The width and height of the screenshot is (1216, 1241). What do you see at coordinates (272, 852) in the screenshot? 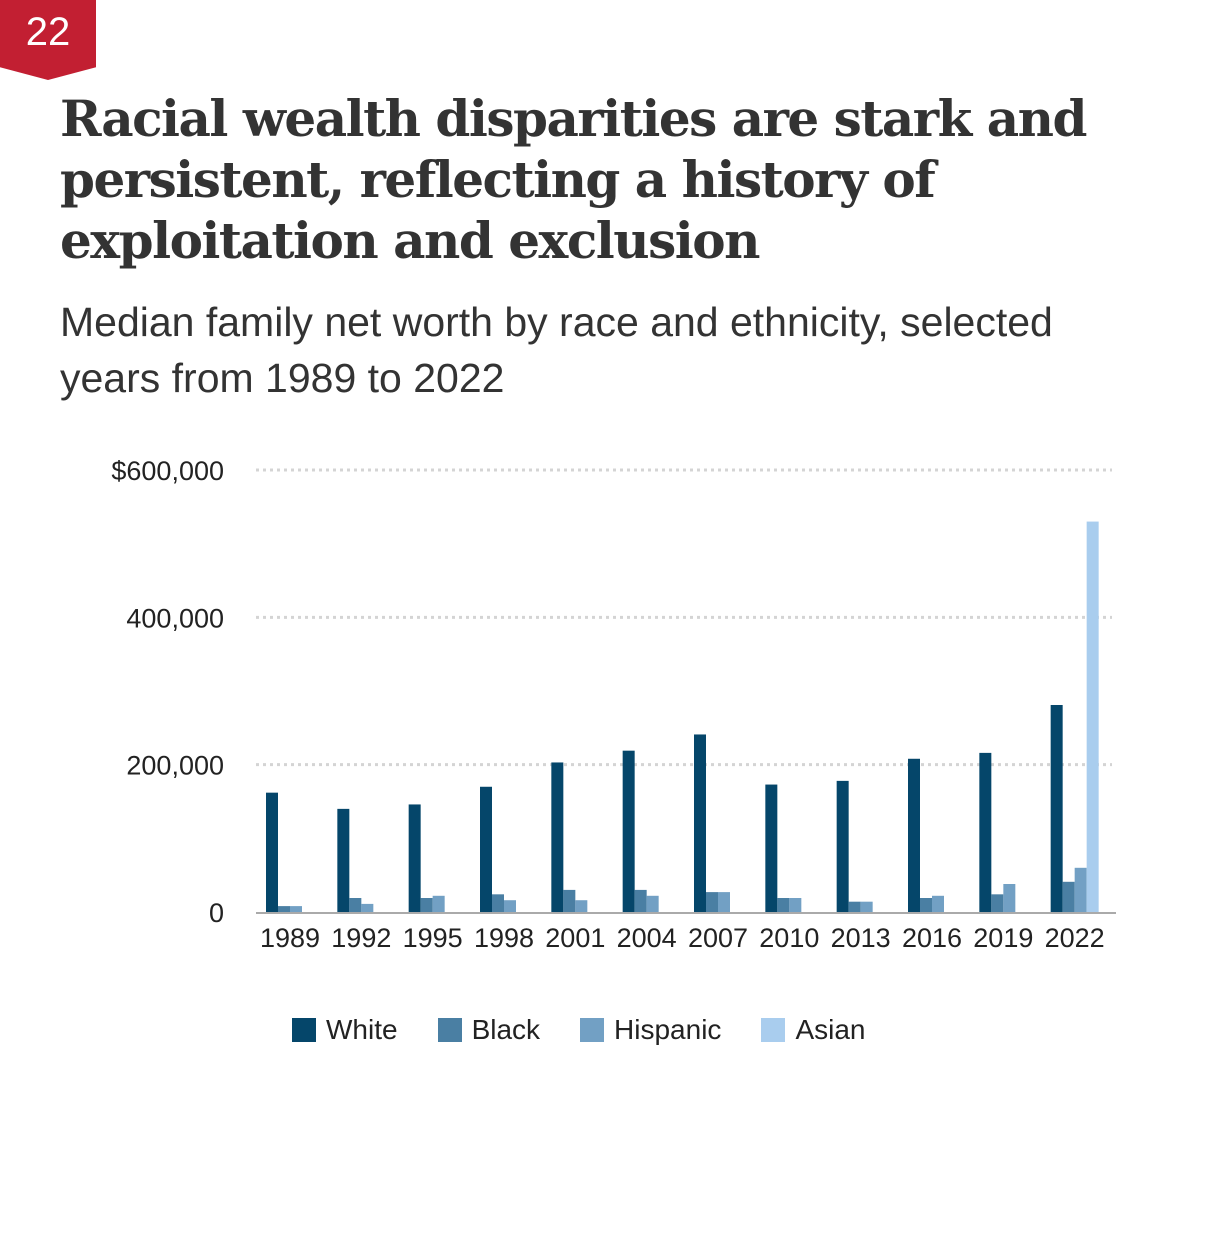
I see `bar-white-1989` at bounding box center [272, 852].